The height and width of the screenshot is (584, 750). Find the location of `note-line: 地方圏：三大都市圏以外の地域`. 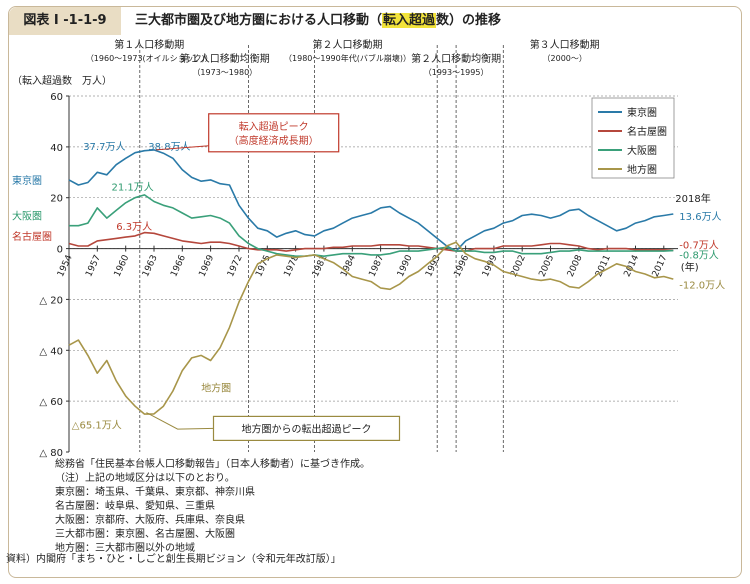

note-line: 地方圏：三大都市圏以外の地域 is located at coordinates (125, 548).